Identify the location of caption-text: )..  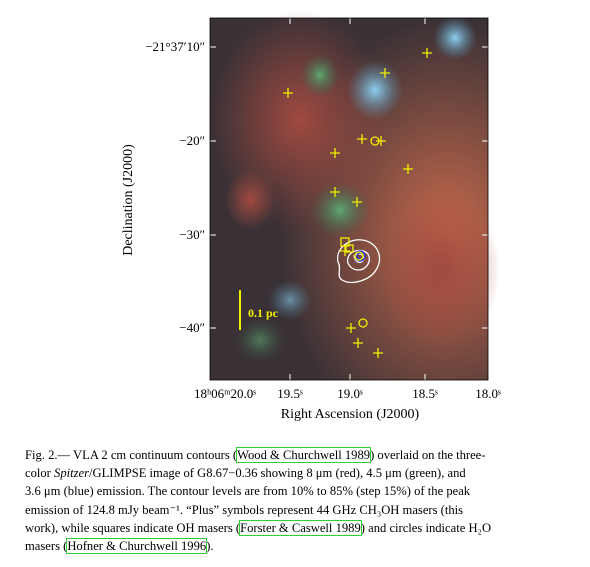
(210, 546).